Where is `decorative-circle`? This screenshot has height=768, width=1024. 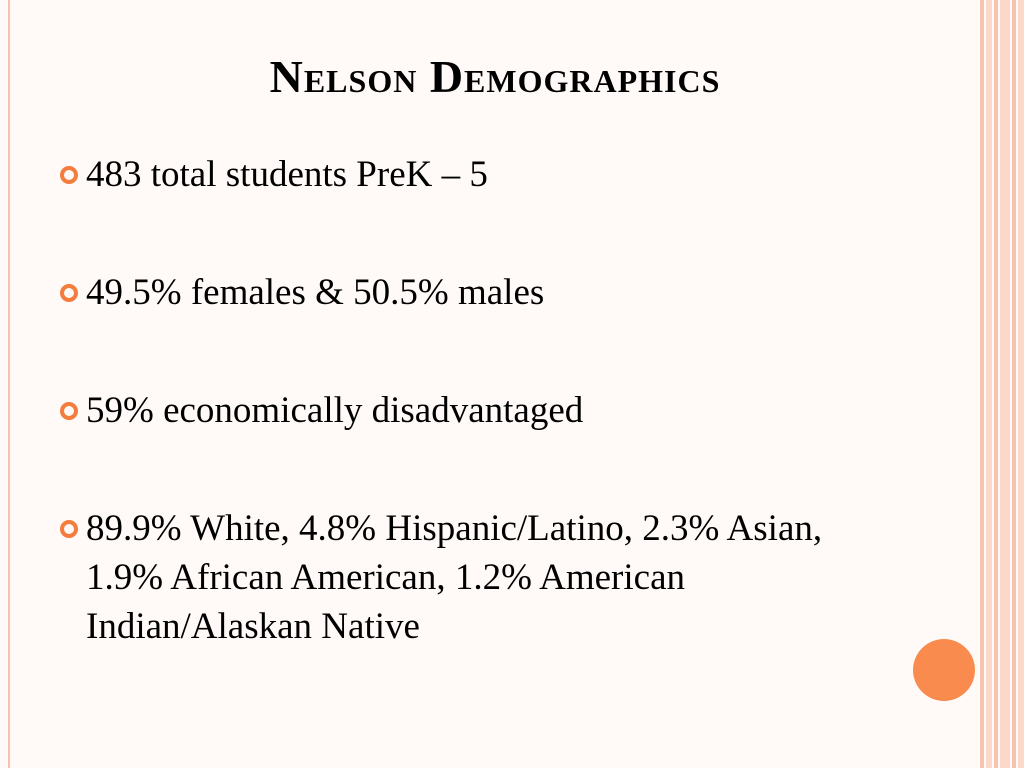
decorative-circle is located at coordinates (944, 670).